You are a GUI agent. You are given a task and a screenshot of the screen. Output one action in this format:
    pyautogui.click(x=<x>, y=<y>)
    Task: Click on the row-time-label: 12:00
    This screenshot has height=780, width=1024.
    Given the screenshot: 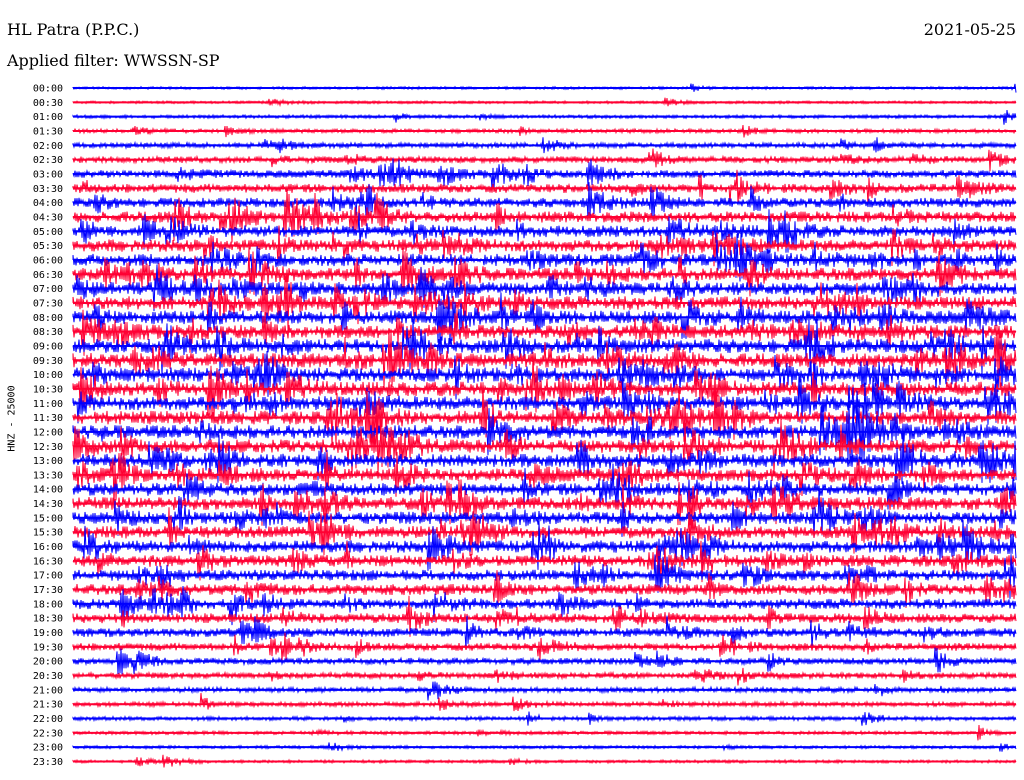 What is the action you would take?
    pyautogui.click(x=48, y=432)
    